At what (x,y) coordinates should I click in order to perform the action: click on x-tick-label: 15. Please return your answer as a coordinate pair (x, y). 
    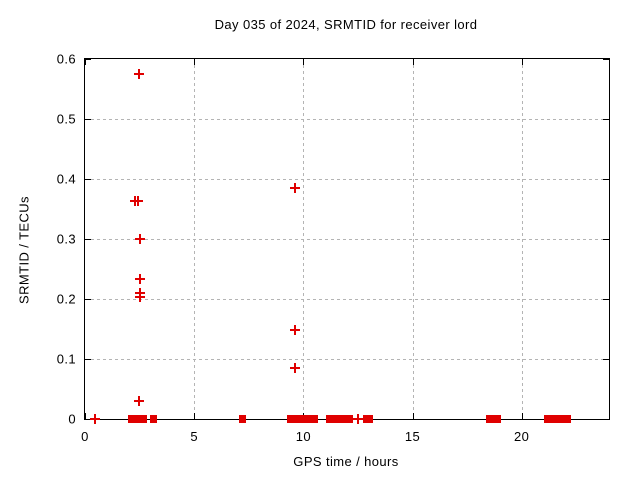
    Looking at the image, I should click on (412, 436).